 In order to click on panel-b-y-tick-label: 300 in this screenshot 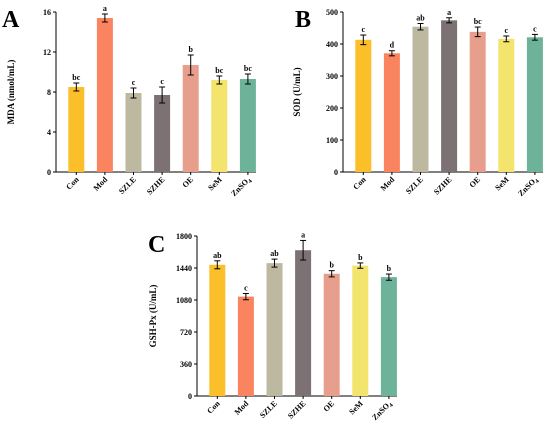, I will do `click(332, 76)`.